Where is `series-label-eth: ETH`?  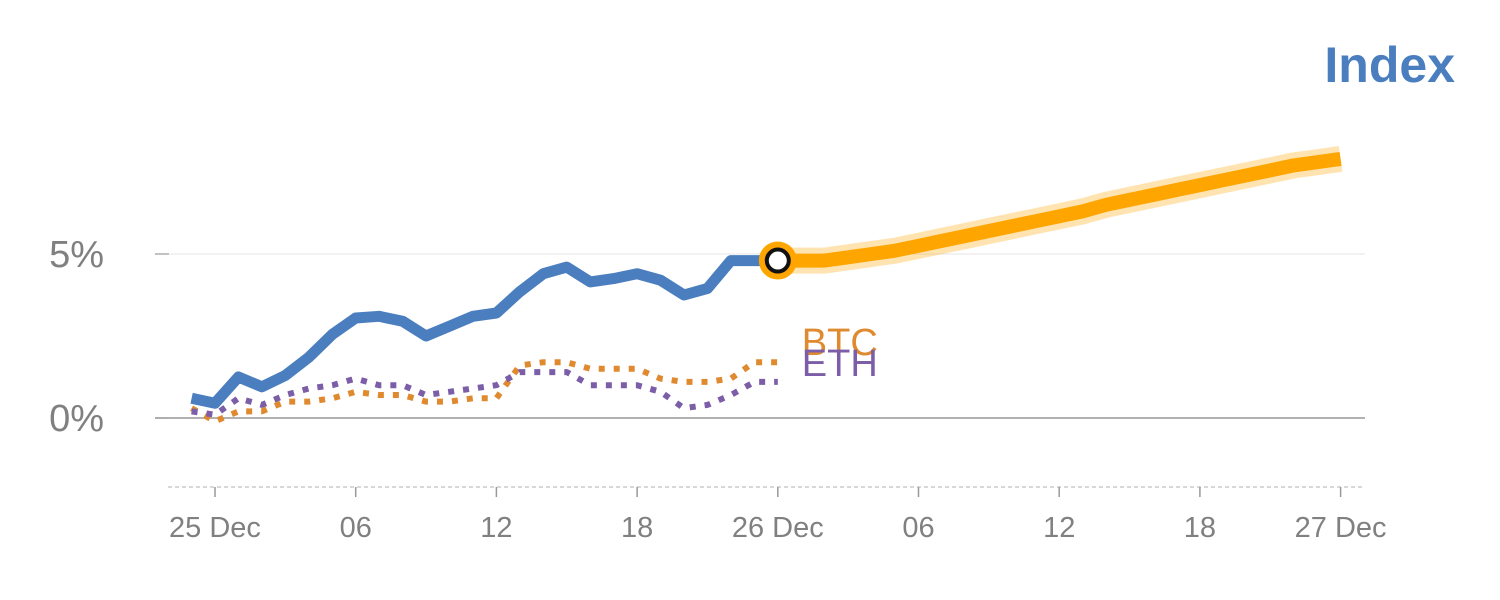
series-label-eth: ETH is located at coordinates (840, 364).